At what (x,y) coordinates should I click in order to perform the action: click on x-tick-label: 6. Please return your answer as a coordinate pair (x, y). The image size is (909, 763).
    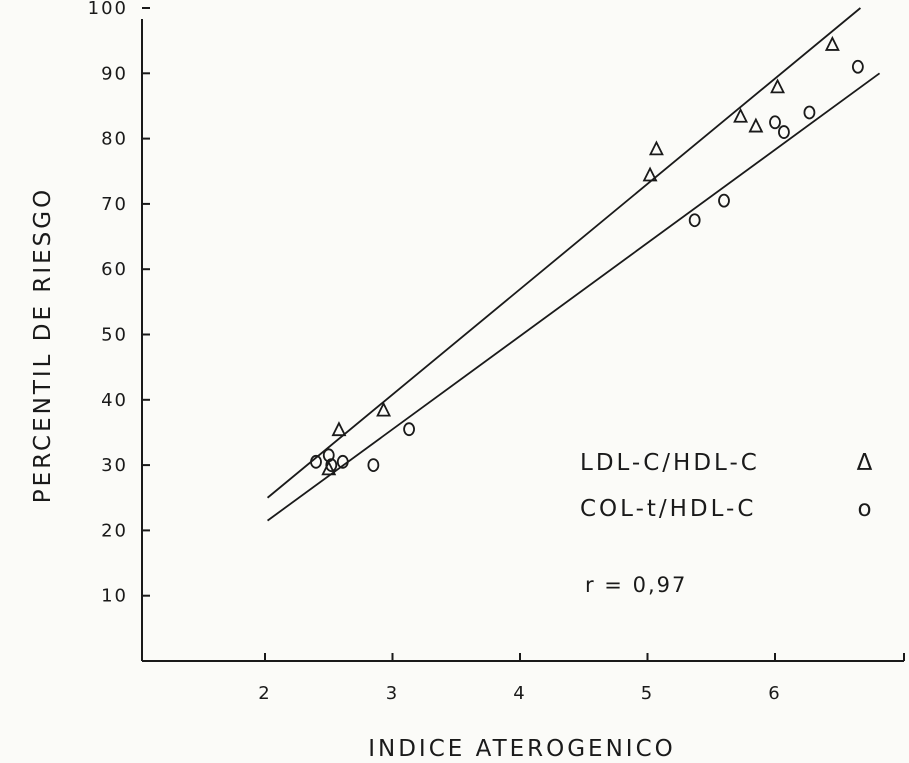
    Looking at the image, I should click on (774, 693).